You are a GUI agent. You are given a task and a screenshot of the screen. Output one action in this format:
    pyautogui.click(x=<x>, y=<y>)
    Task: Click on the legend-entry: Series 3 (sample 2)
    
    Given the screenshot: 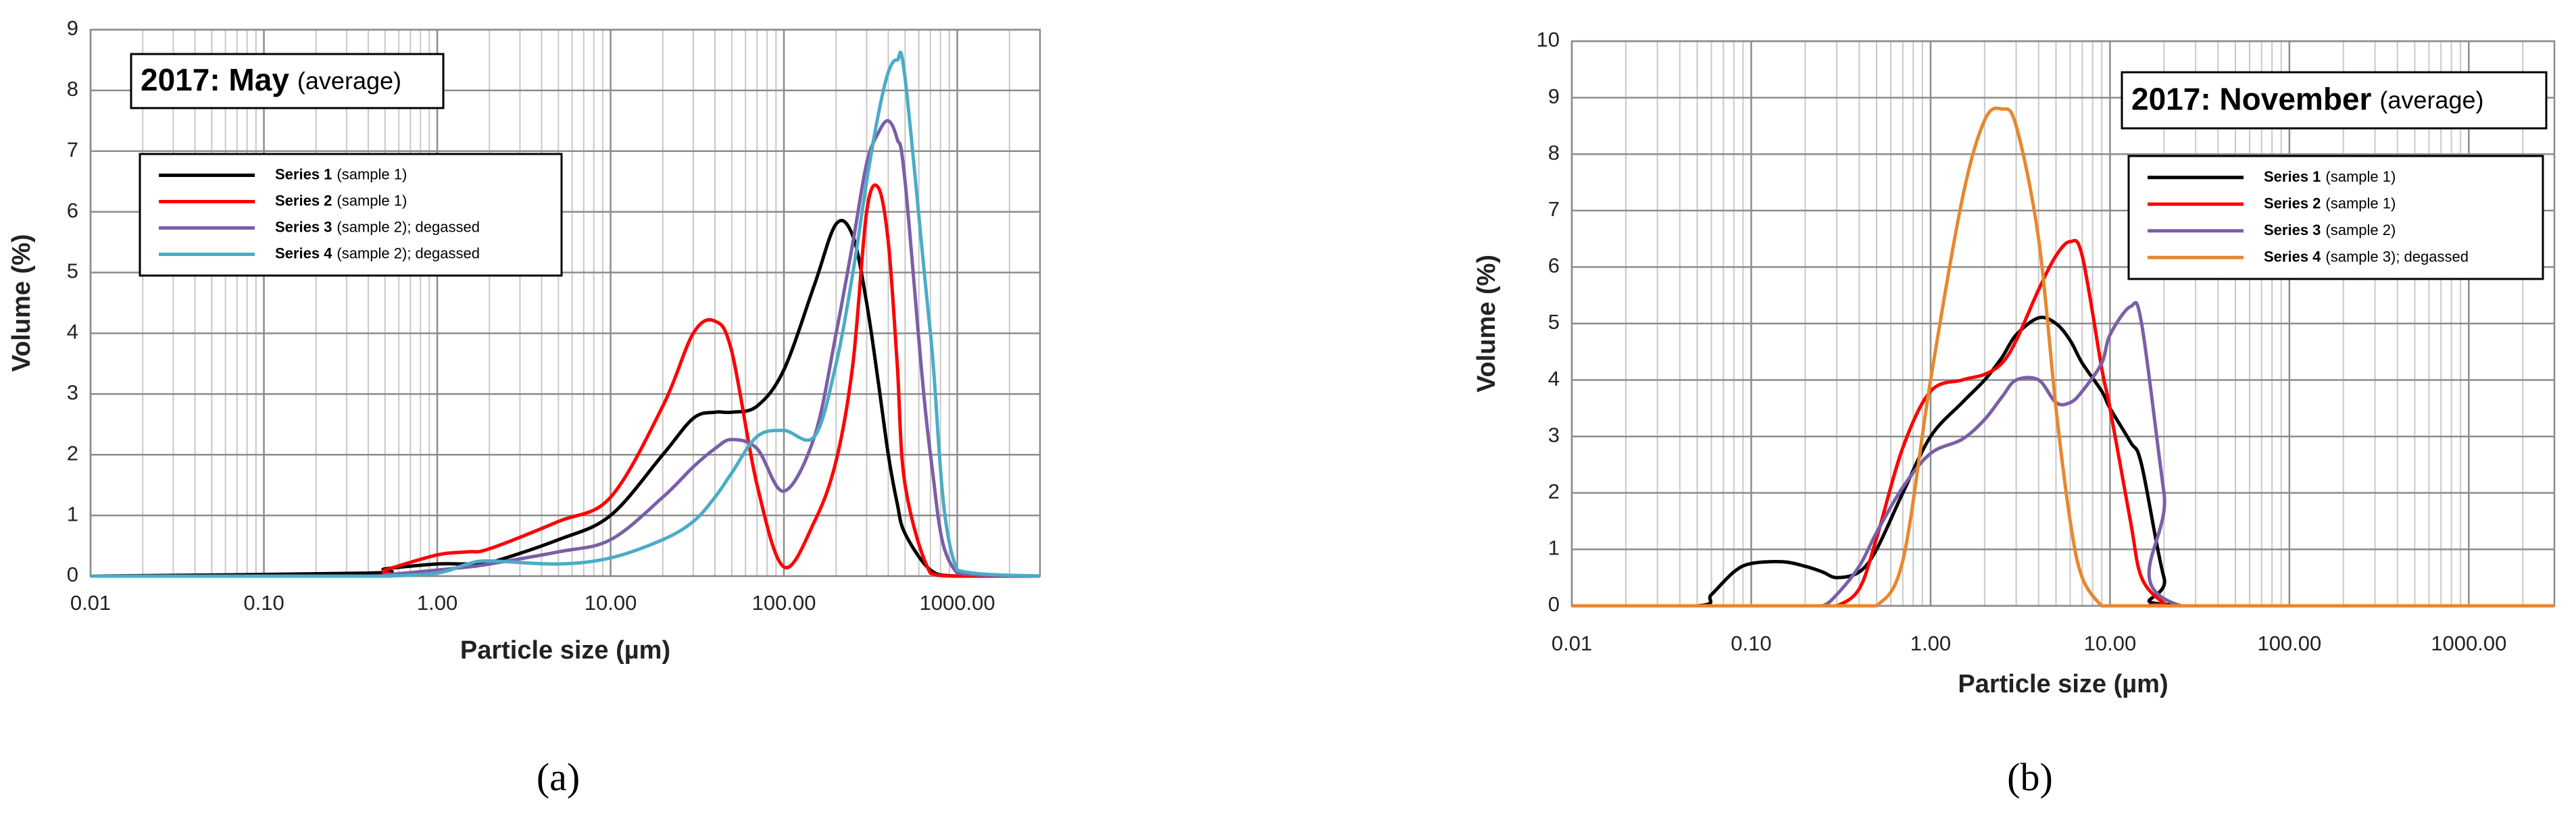 What is the action you would take?
    pyautogui.click(x=2330, y=230)
    